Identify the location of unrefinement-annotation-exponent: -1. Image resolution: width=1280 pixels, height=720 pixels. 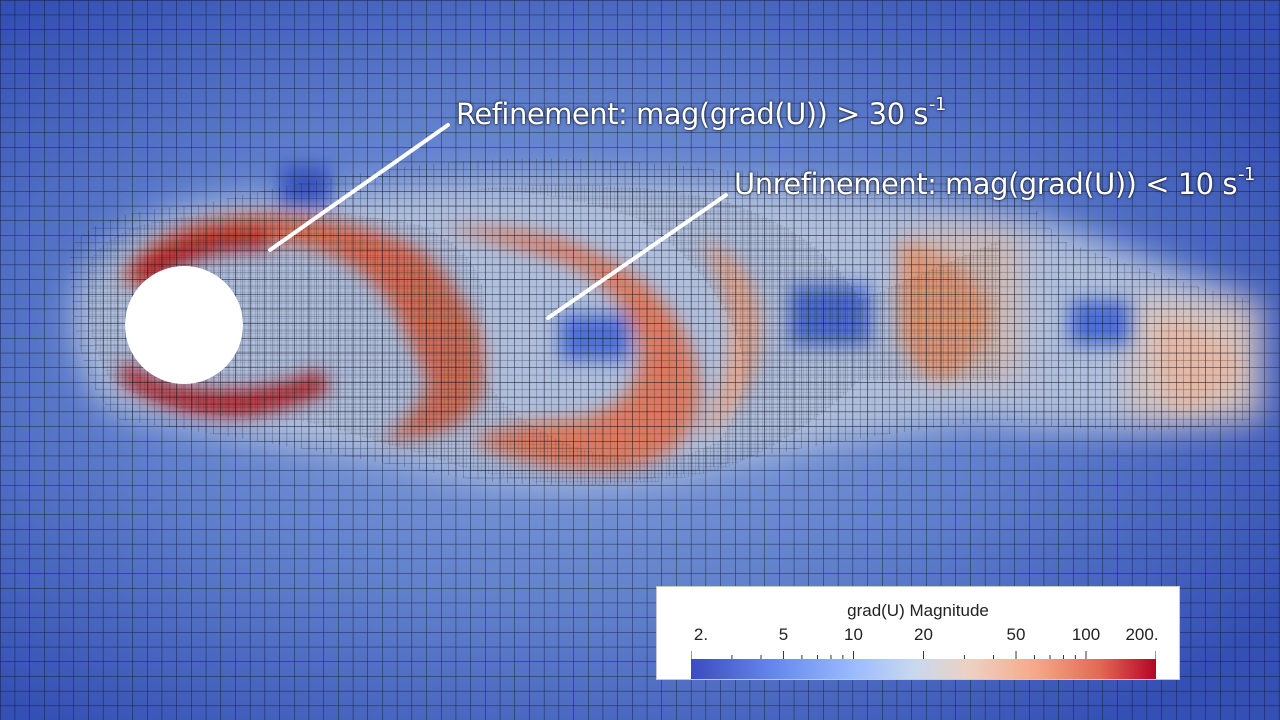
(1246, 174).